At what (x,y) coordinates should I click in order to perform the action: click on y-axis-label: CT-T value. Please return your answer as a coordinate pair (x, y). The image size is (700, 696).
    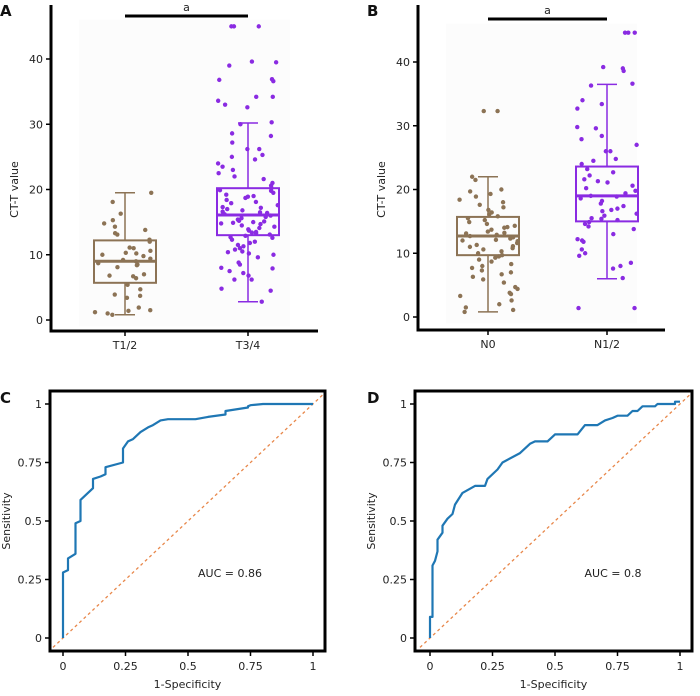
    Looking at the image, I should click on (14, 189).